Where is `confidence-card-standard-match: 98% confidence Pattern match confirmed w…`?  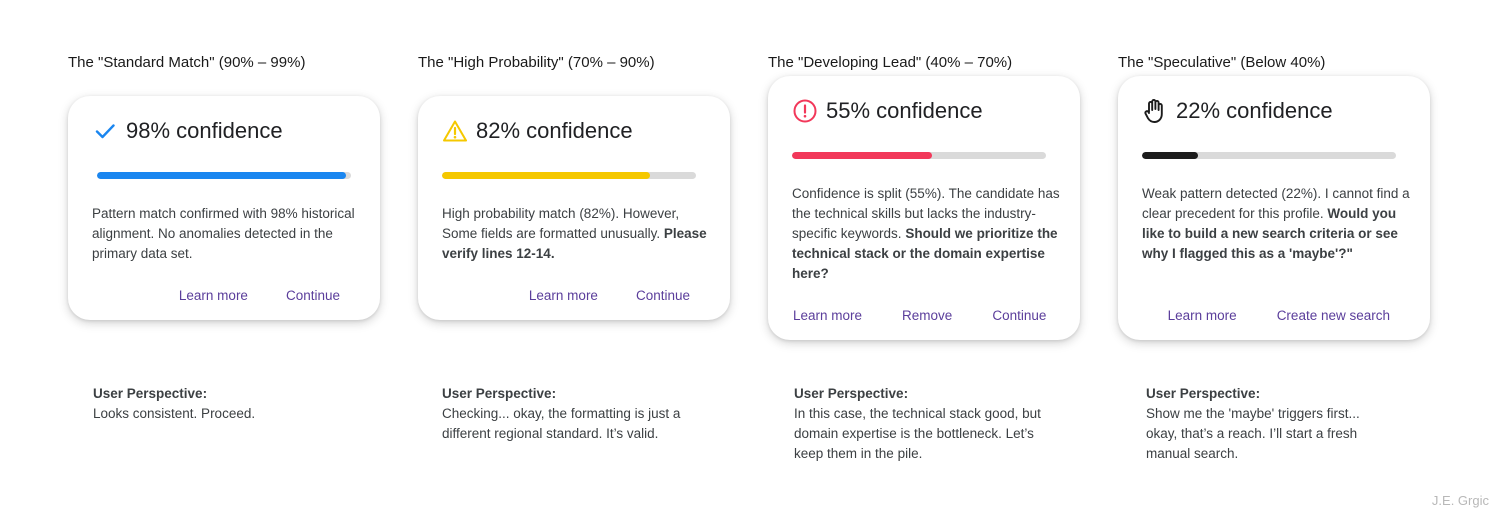
confidence-card-standard-match: 98% confidence Pattern match confirmed w… is located at coordinates (224, 208).